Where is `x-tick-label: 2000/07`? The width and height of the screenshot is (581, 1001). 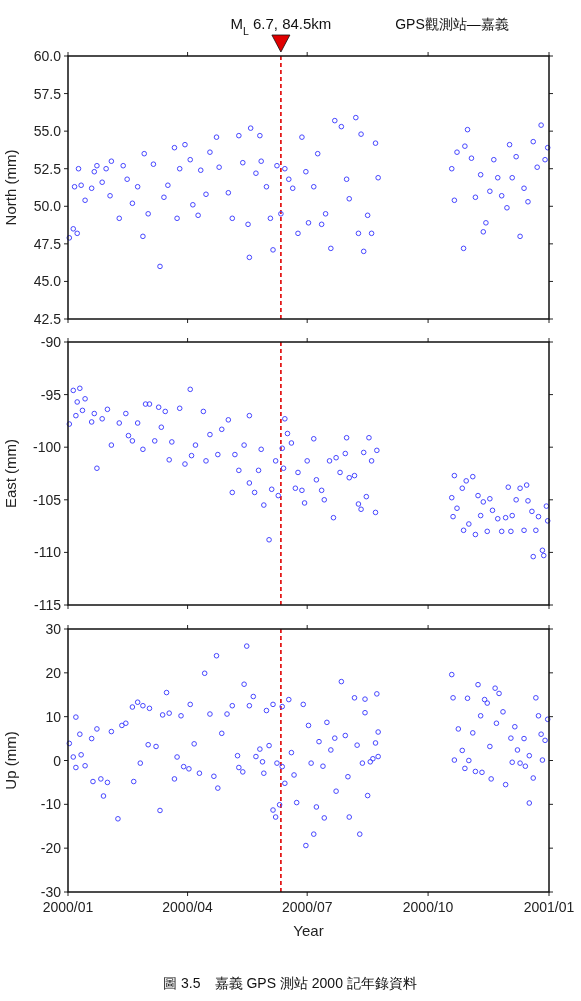 x-tick-label: 2000/07 is located at coordinates (307, 907).